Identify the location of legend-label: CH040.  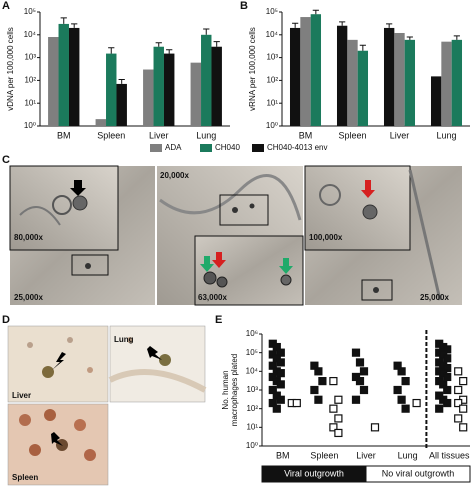
(227, 147).